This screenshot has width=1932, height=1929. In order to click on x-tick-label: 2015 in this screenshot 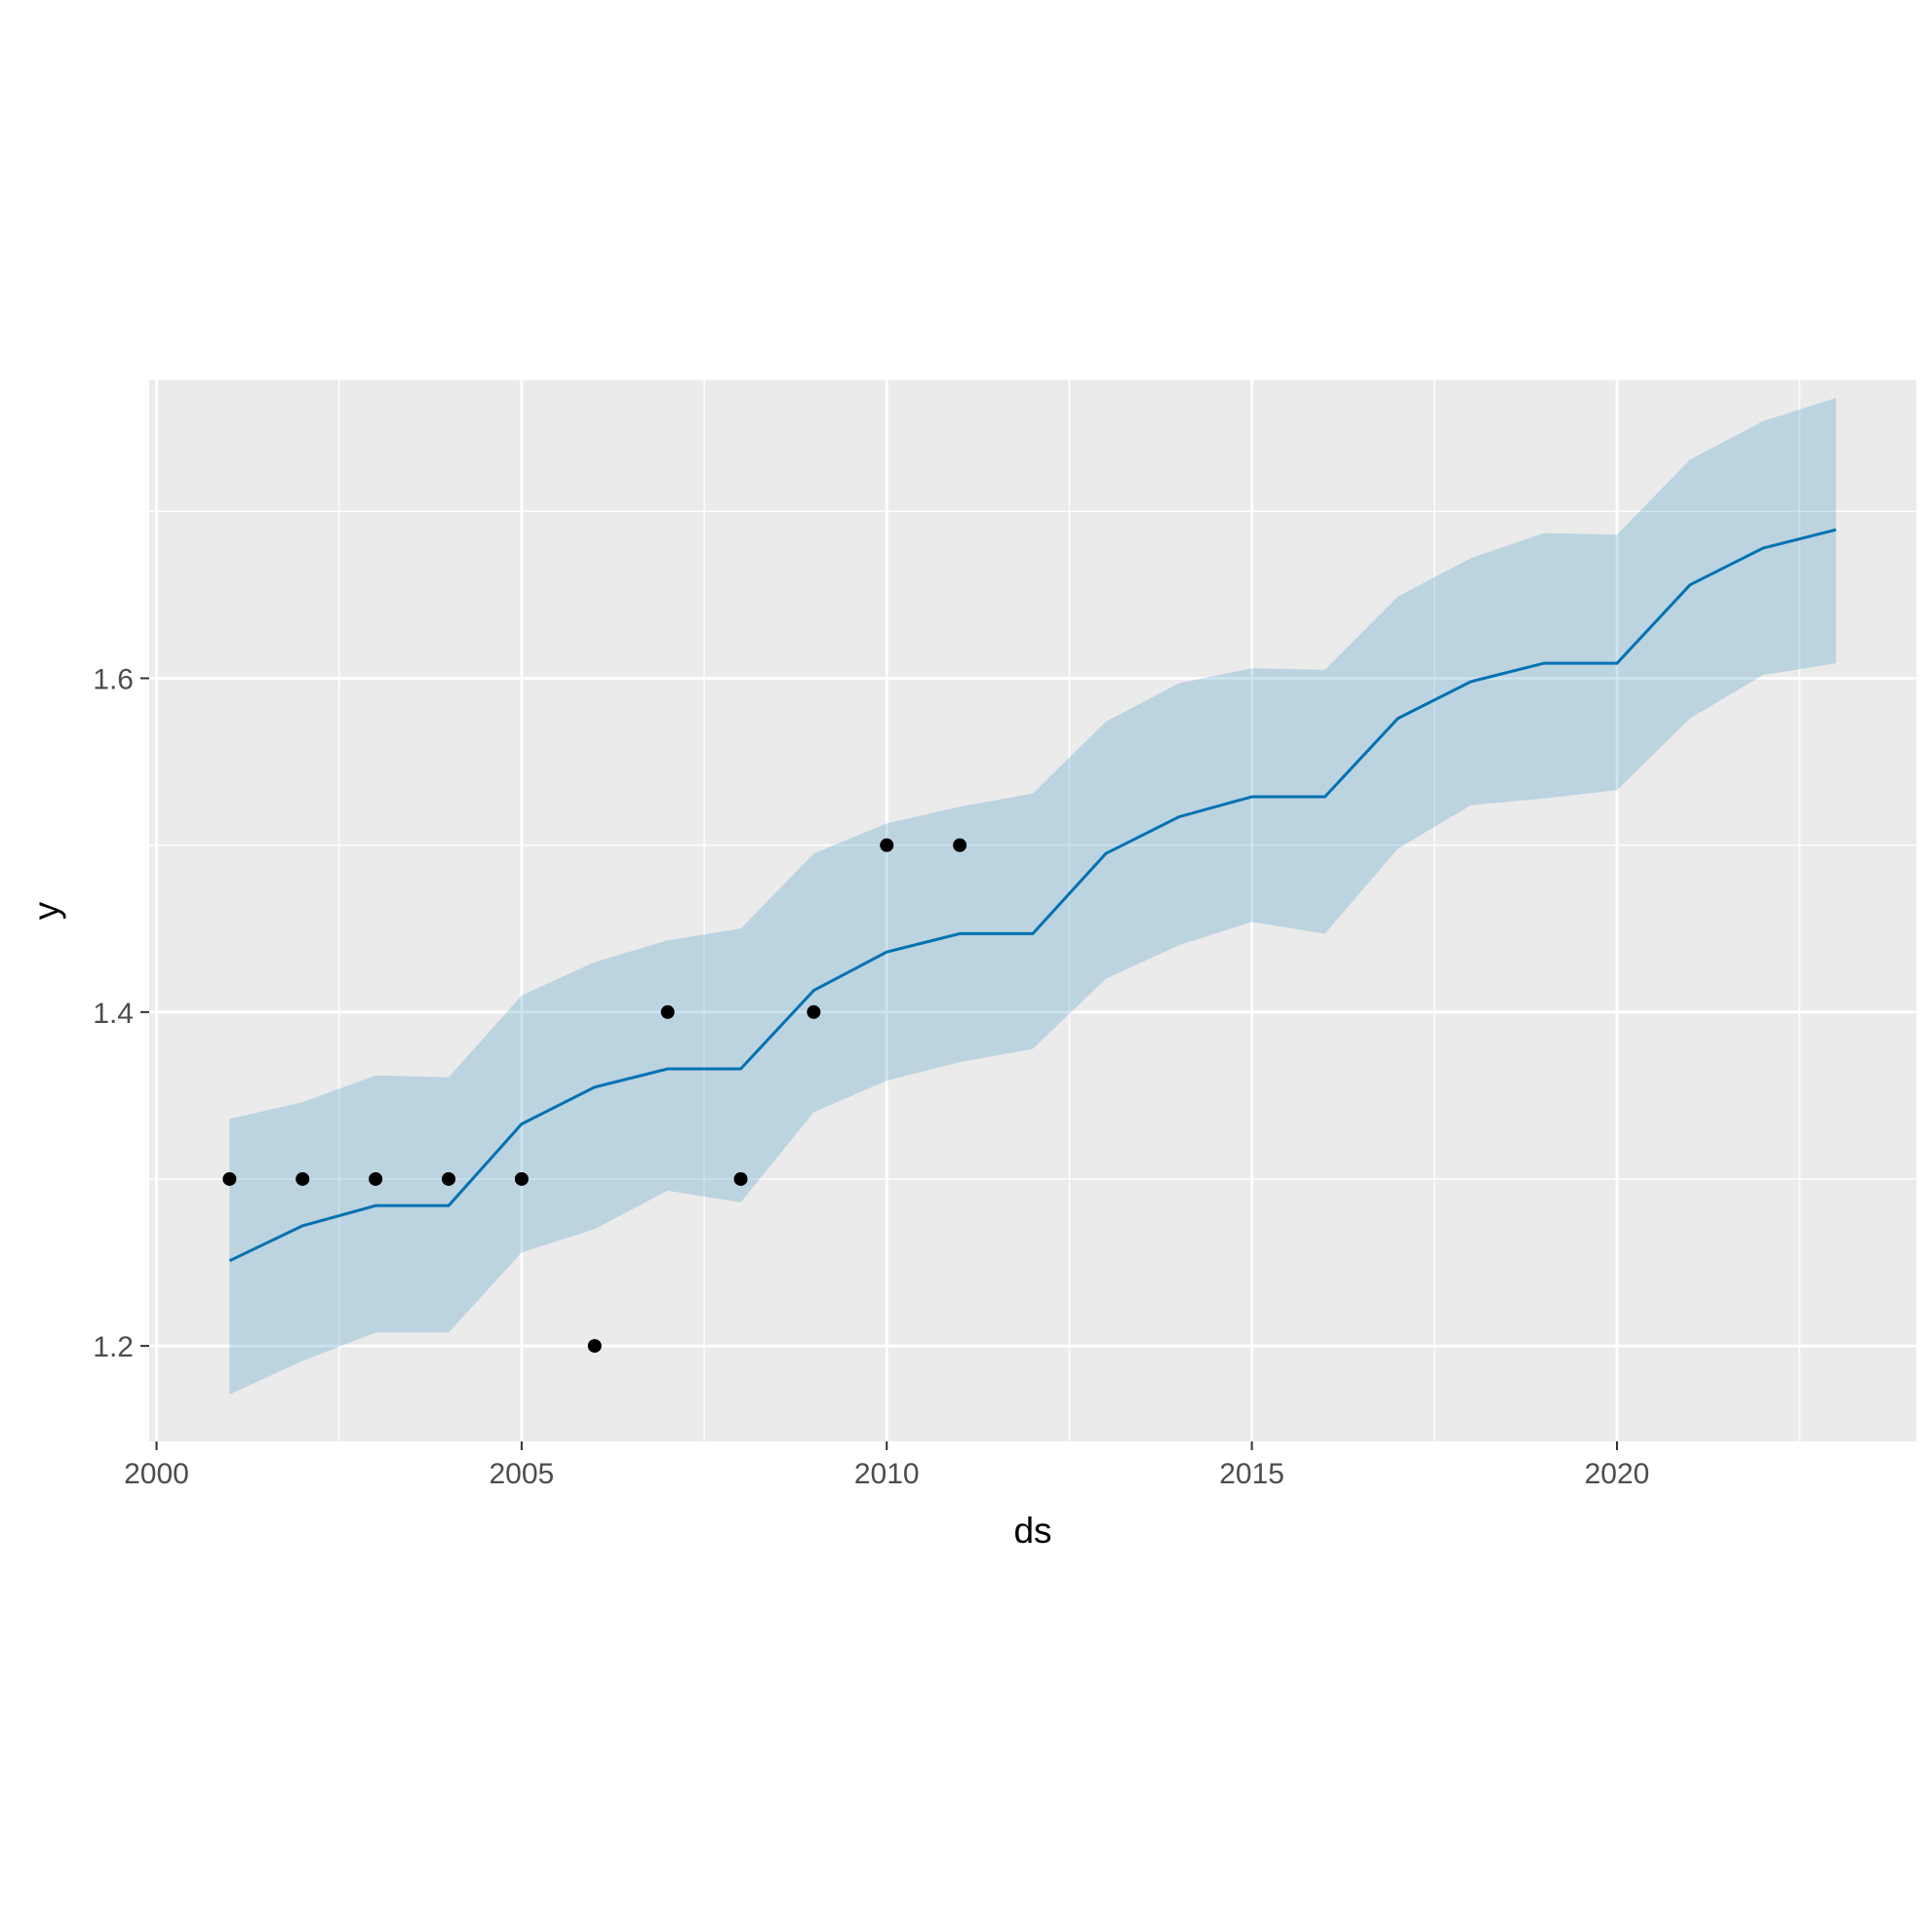, I will do `click(1251, 1474)`.